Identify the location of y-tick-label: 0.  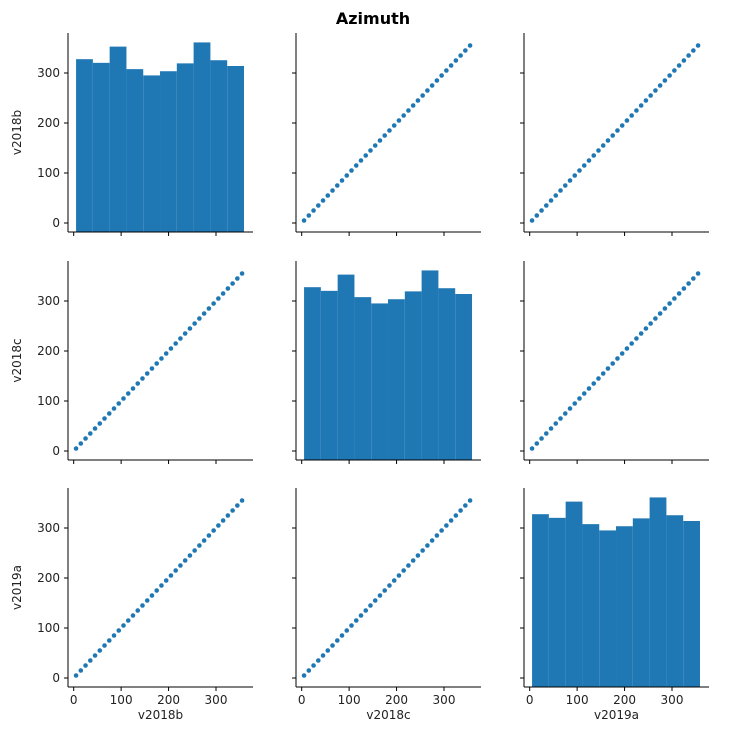
(56, 451).